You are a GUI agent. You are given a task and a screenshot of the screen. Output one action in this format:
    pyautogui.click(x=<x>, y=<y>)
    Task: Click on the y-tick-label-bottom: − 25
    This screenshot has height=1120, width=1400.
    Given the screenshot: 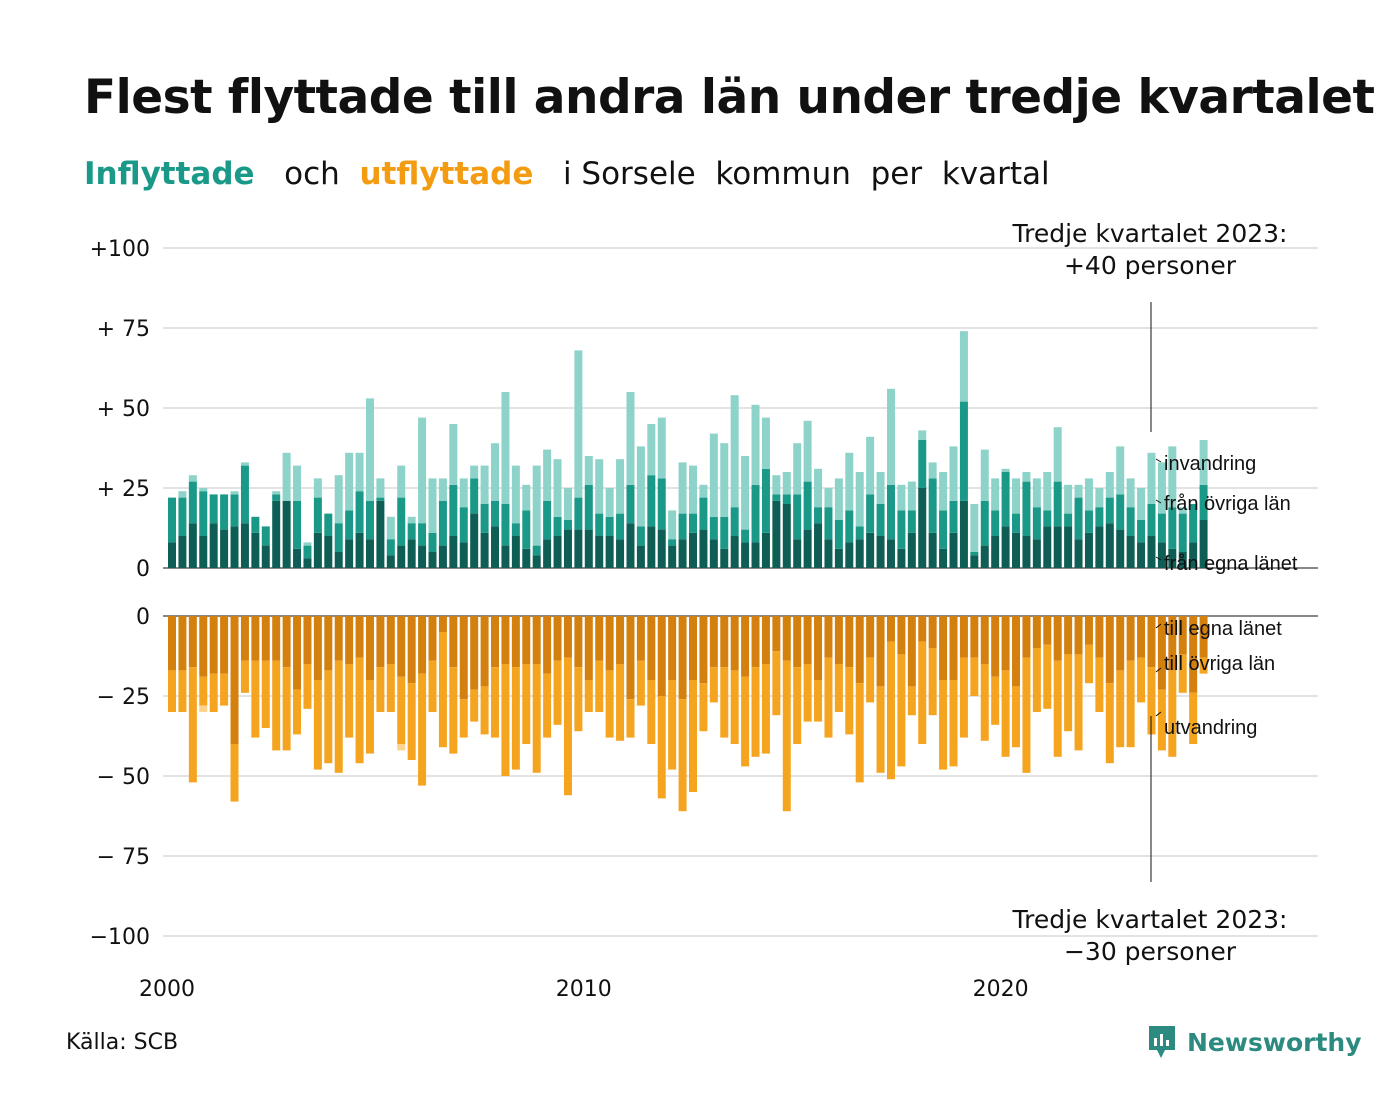 What is the action you would take?
    pyautogui.click(x=123, y=697)
    